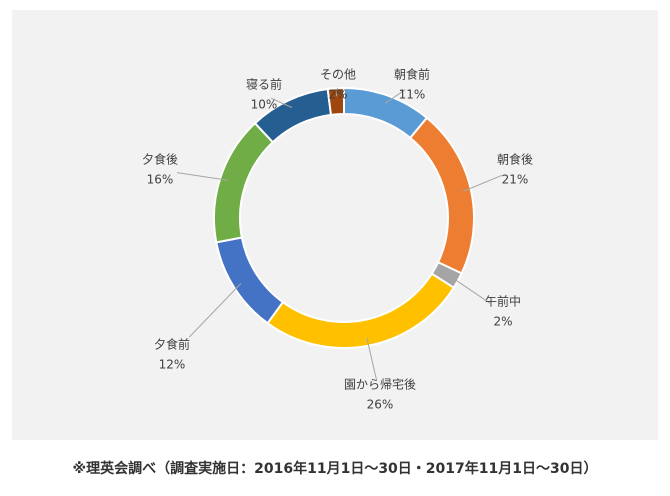  I want to click on category-label: 園から帰宅後, so click(380, 384).